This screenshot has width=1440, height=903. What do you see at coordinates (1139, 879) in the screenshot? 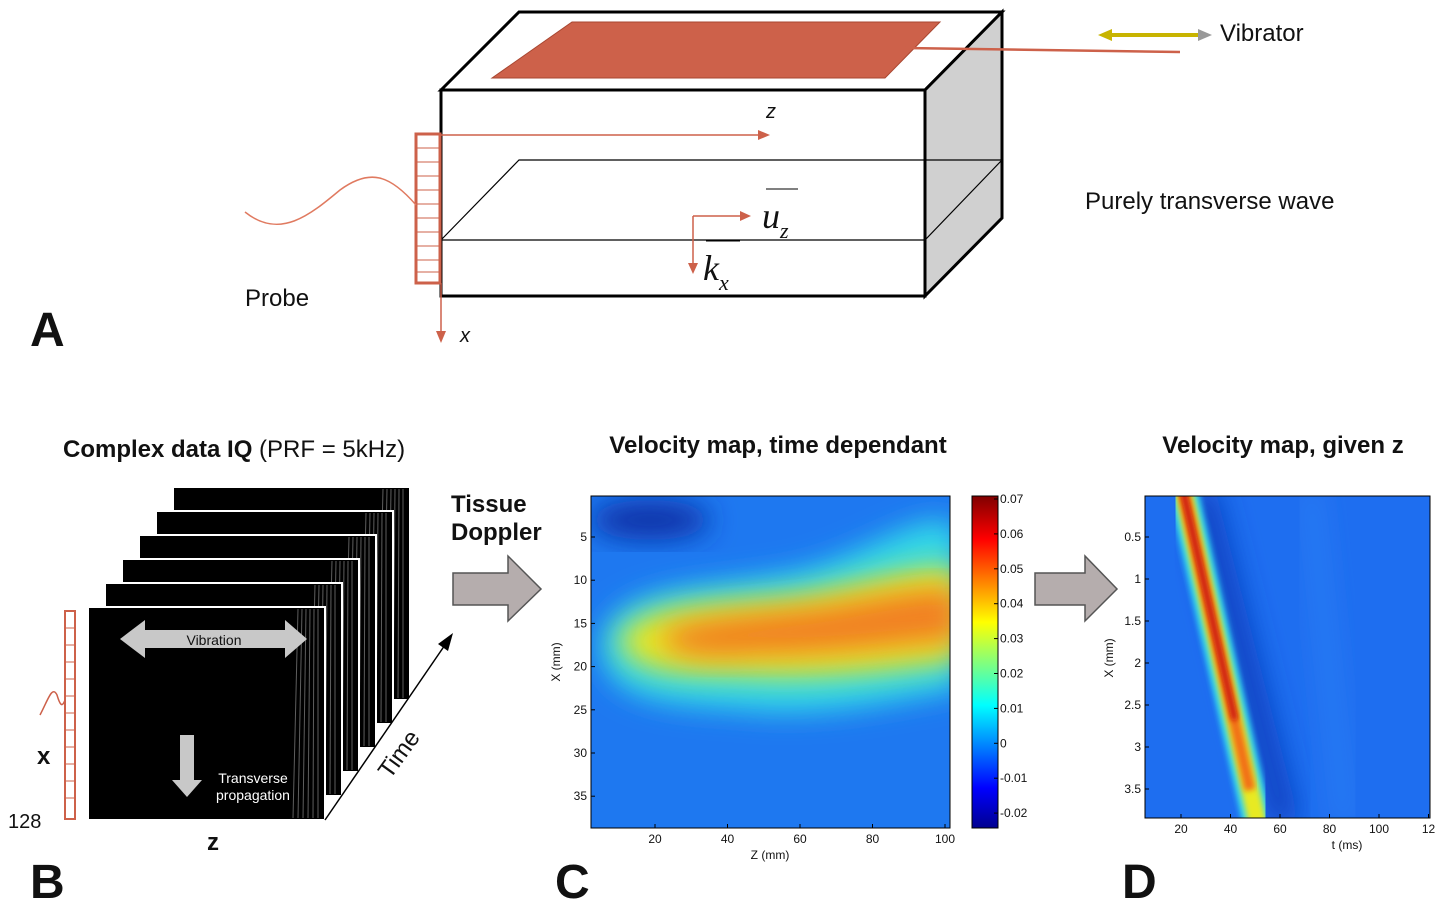
I see `panel-letter: D` at bounding box center [1139, 879].